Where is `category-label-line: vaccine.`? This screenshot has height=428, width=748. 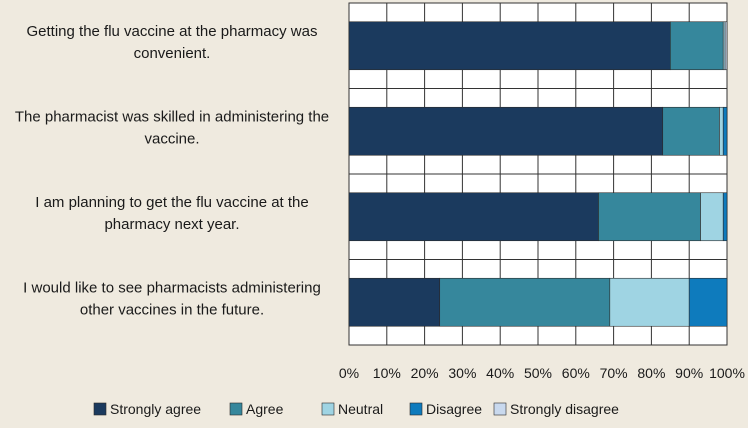 category-label-line: vaccine. is located at coordinates (171, 138).